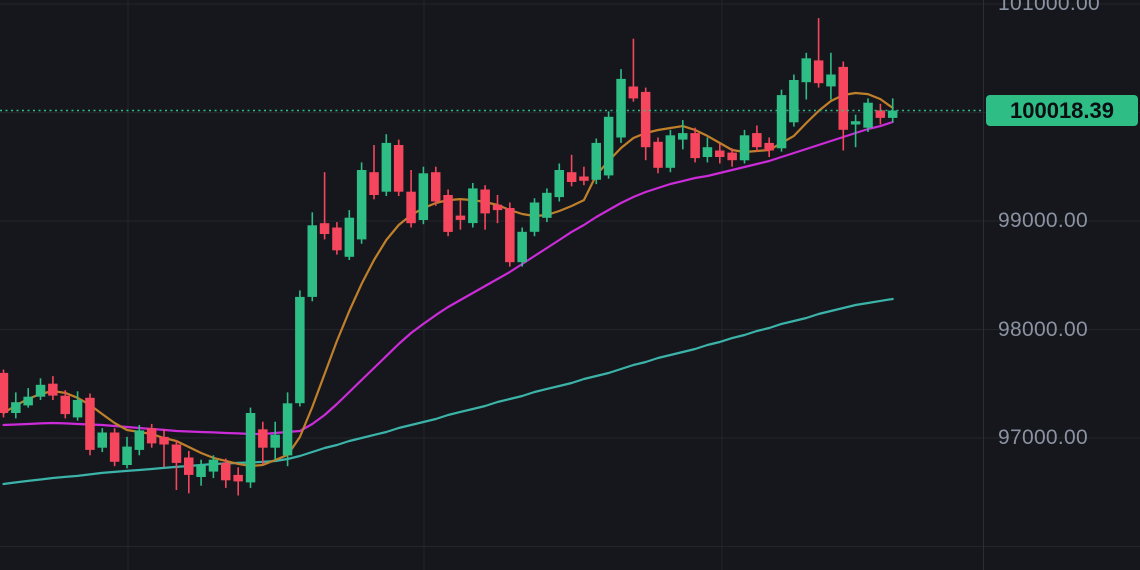  Describe the element at coordinates (1043, 220) in the screenshot. I see `price-axis-label: 99000.00` at that location.